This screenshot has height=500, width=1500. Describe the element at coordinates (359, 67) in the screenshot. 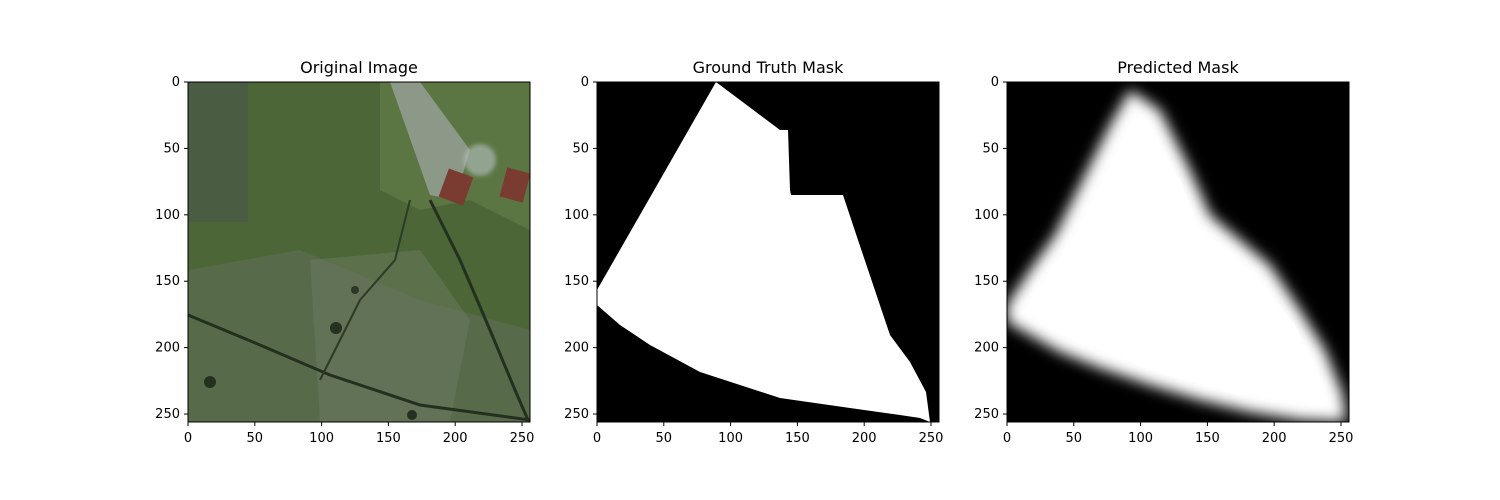

I see `panel-title-original: Original Image` at that location.